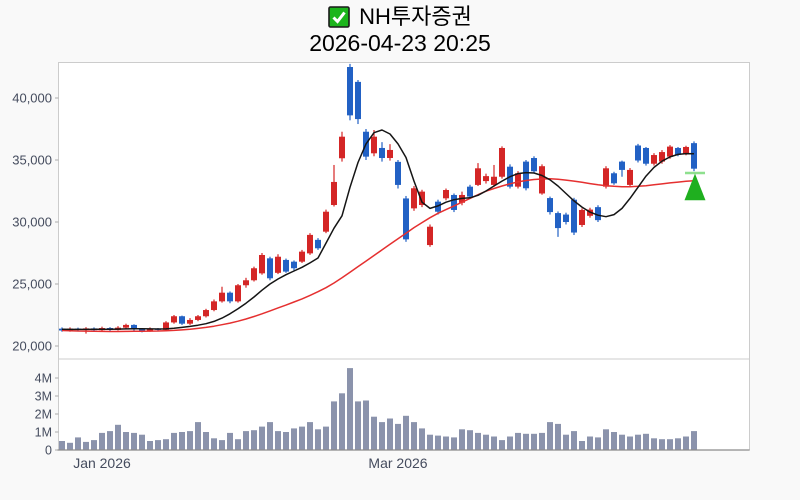 The image size is (800, 500). What do you see at coordinates (397, 463) in the screenshot?
I see `date-label: Mar 2026` at bounding box center [397, 463].